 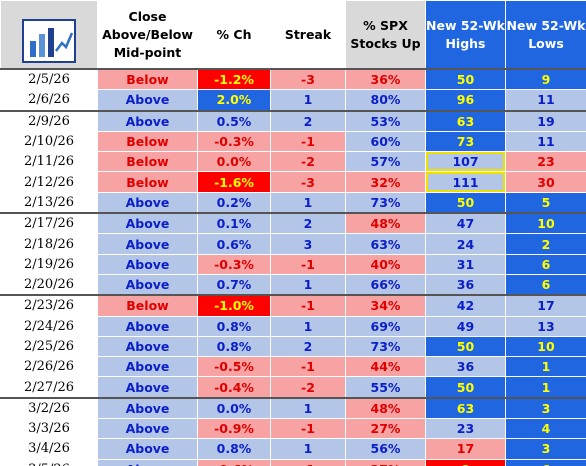 What do you see at coordinates (293, 141) in the screenshot?
I see `table-row: 2/10/26 Below -0.3% -1 60% 73 11` at bounding box center [293, 141].